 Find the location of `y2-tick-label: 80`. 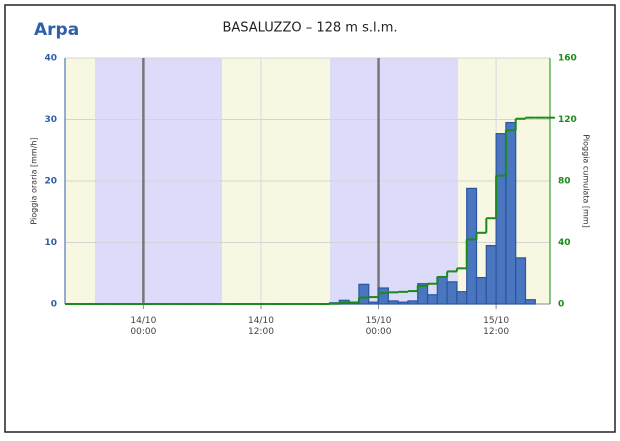

y2-tick-label: 80 is located at coordinates (564, 182).